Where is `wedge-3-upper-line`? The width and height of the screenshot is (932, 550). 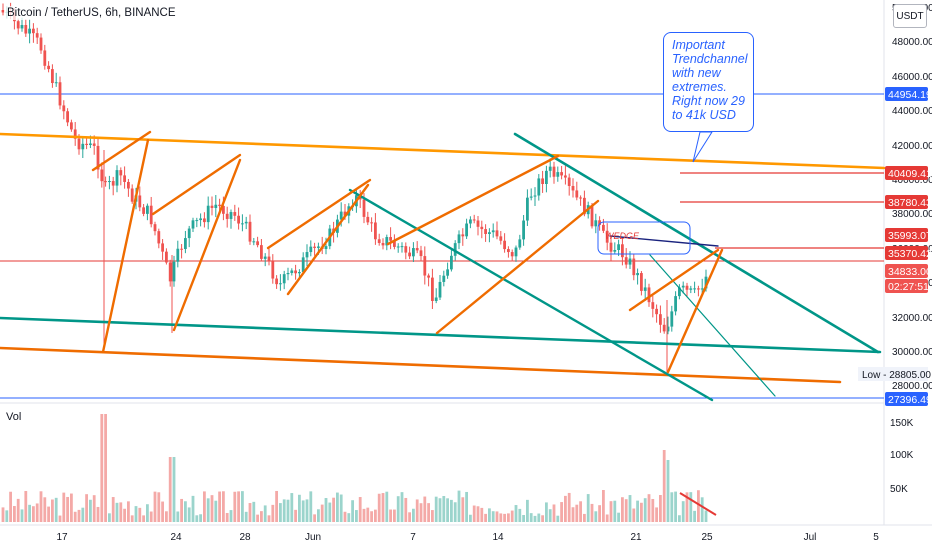
wedge-3-upper-line is located at coordinates (319, 214).